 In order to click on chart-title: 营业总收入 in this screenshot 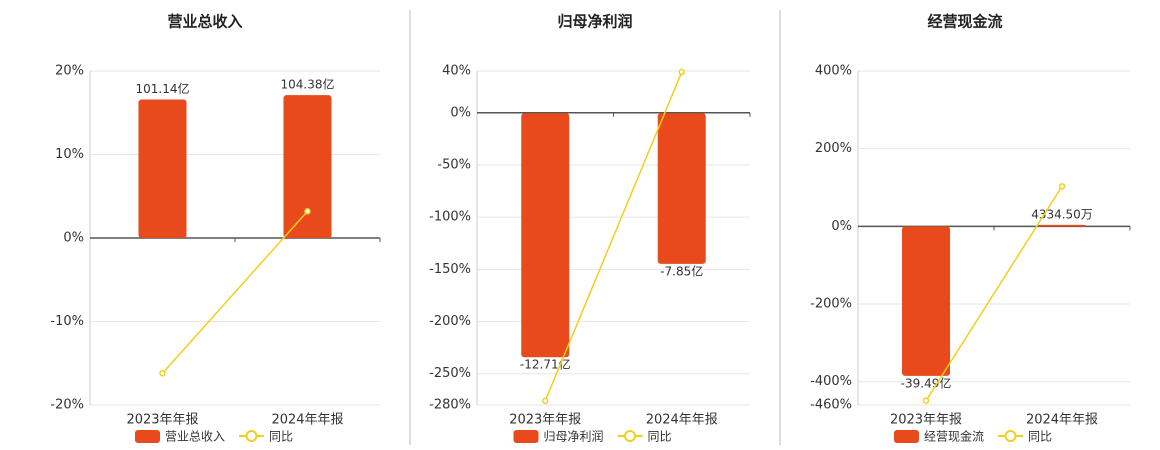, I will do `click(204, 22)`.